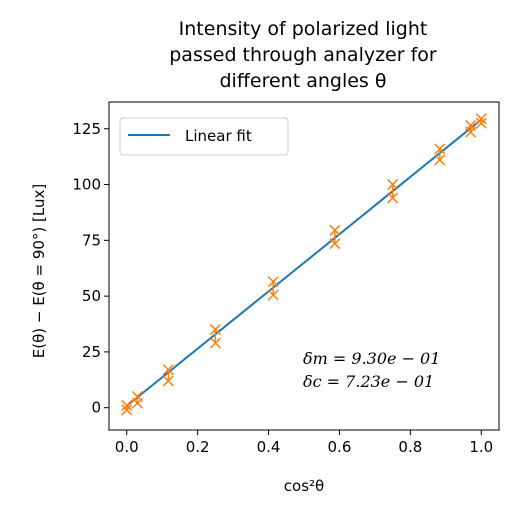 The image size is (525, 525). I want to click on x-tick-label: 0.2, so click(198, 447).